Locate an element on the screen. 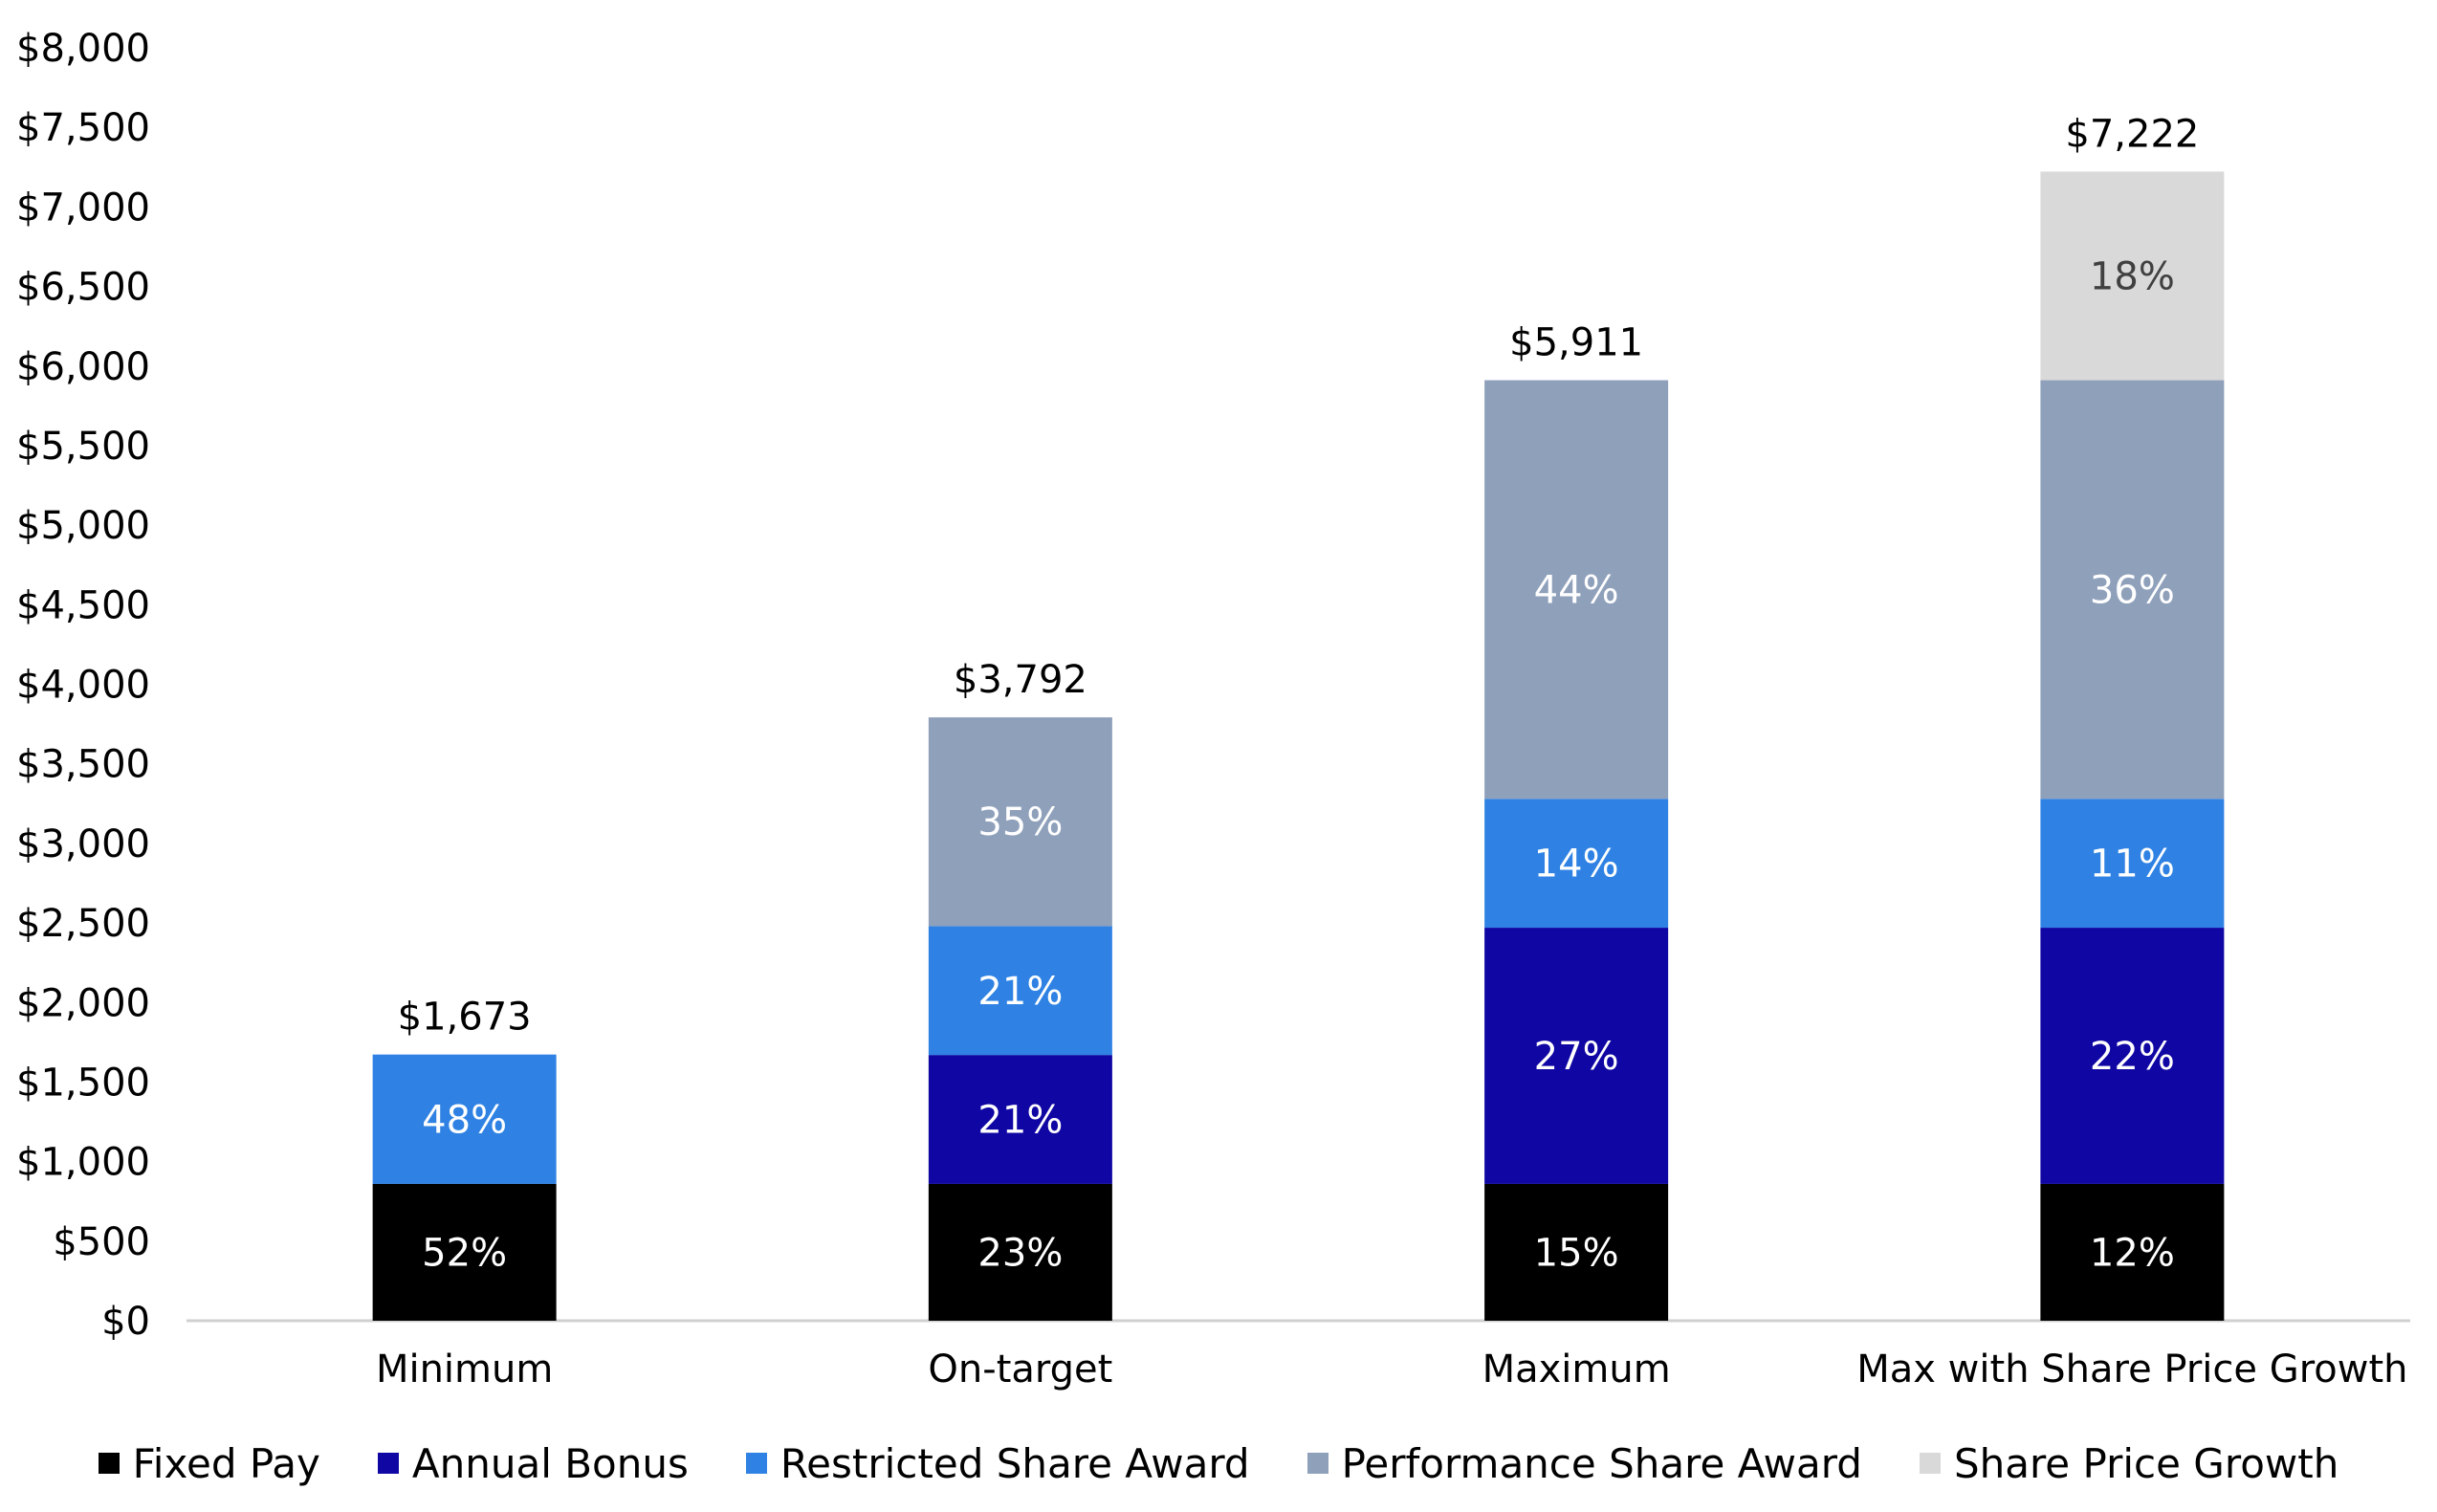 The height and width of the screenshot is (1512, 2437). segment-percent-label: 22% is located at coordinates (2132, 1057).